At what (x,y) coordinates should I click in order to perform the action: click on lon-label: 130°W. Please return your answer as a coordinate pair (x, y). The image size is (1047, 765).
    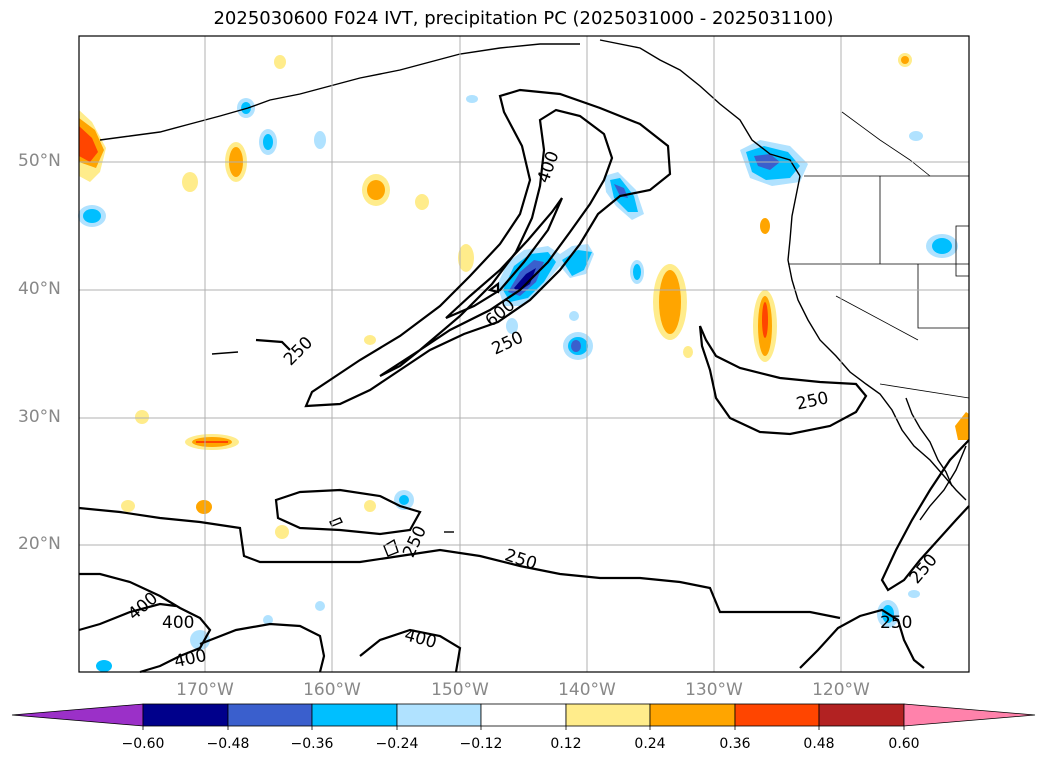
    Looking at the image, I should click on (714, 690).